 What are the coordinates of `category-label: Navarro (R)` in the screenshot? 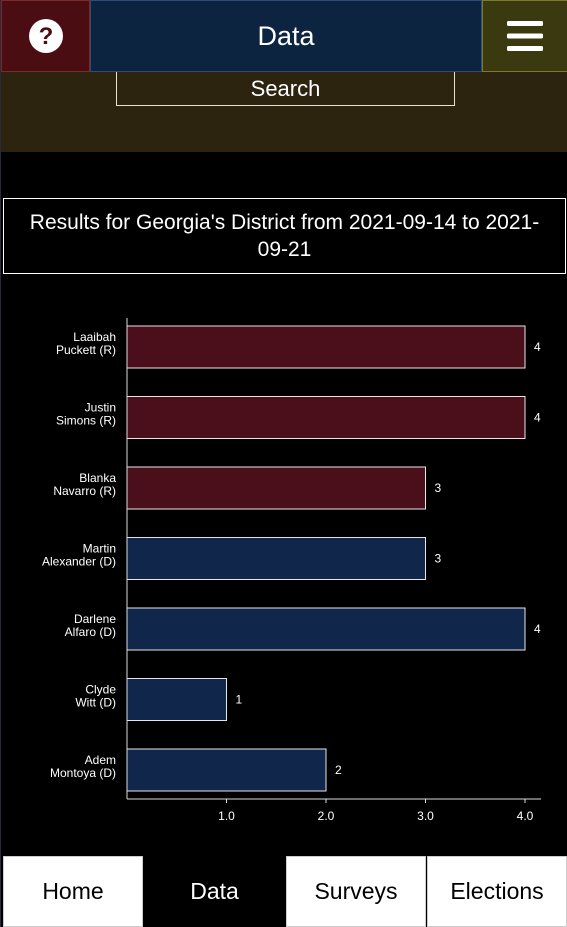 It's located at (84, 491).